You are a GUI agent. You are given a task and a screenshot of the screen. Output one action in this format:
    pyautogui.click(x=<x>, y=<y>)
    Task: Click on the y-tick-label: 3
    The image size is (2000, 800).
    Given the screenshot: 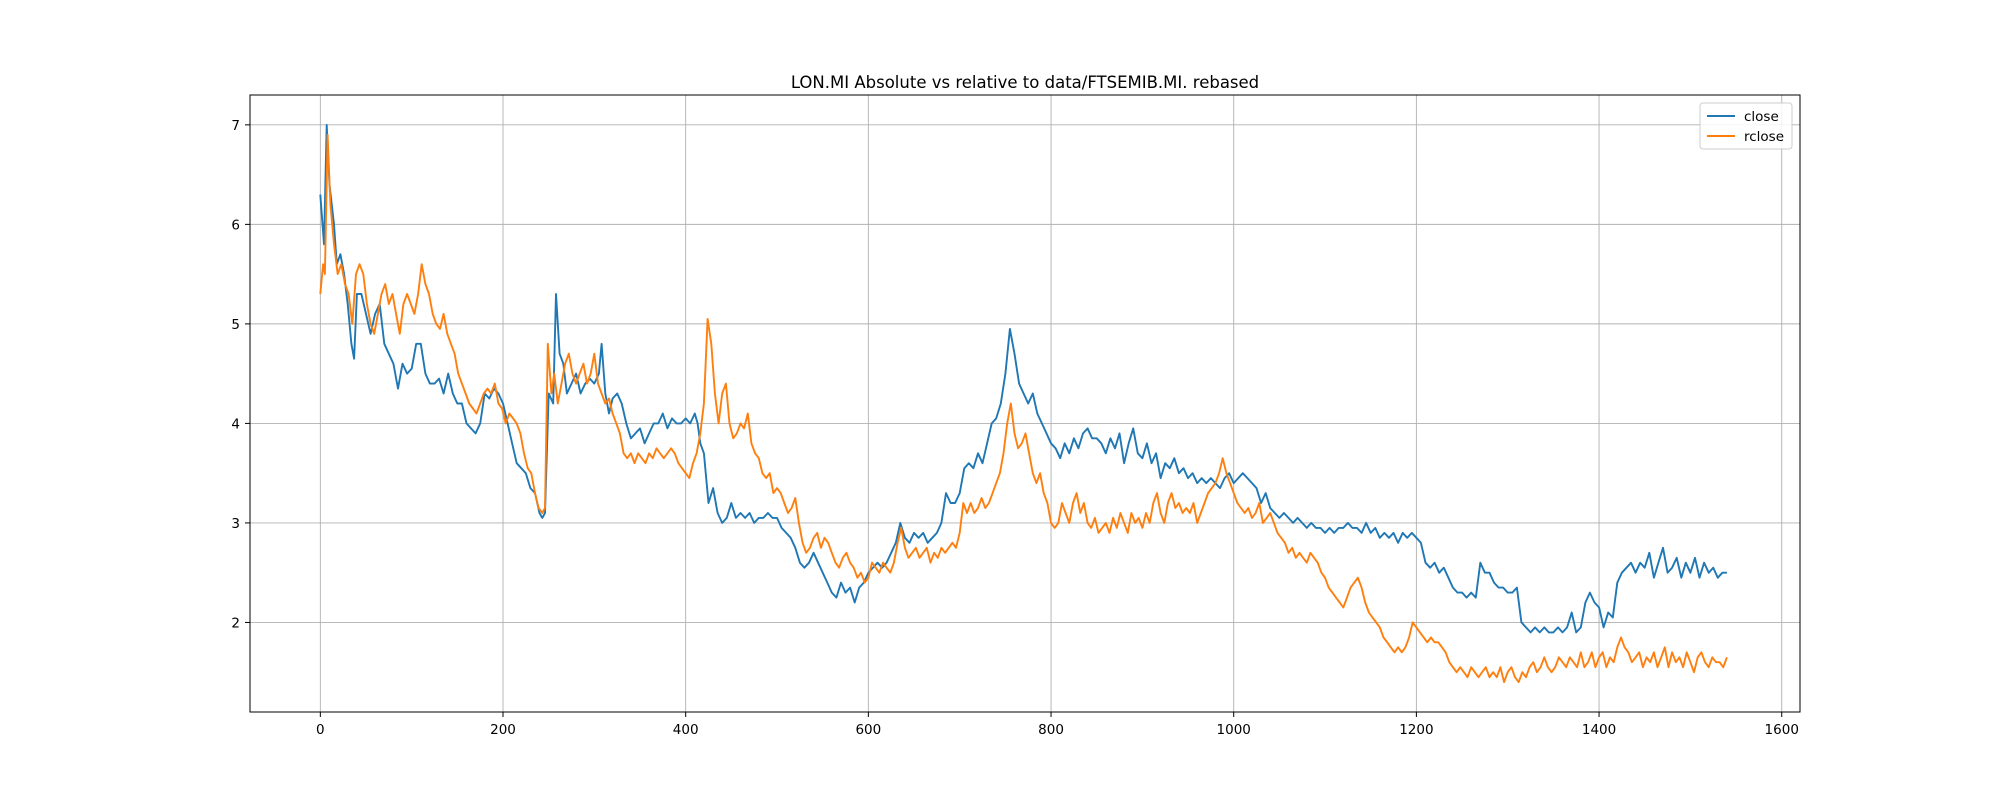 What is the action you would take?
    pyautogui.click(x=235, y=524)
    